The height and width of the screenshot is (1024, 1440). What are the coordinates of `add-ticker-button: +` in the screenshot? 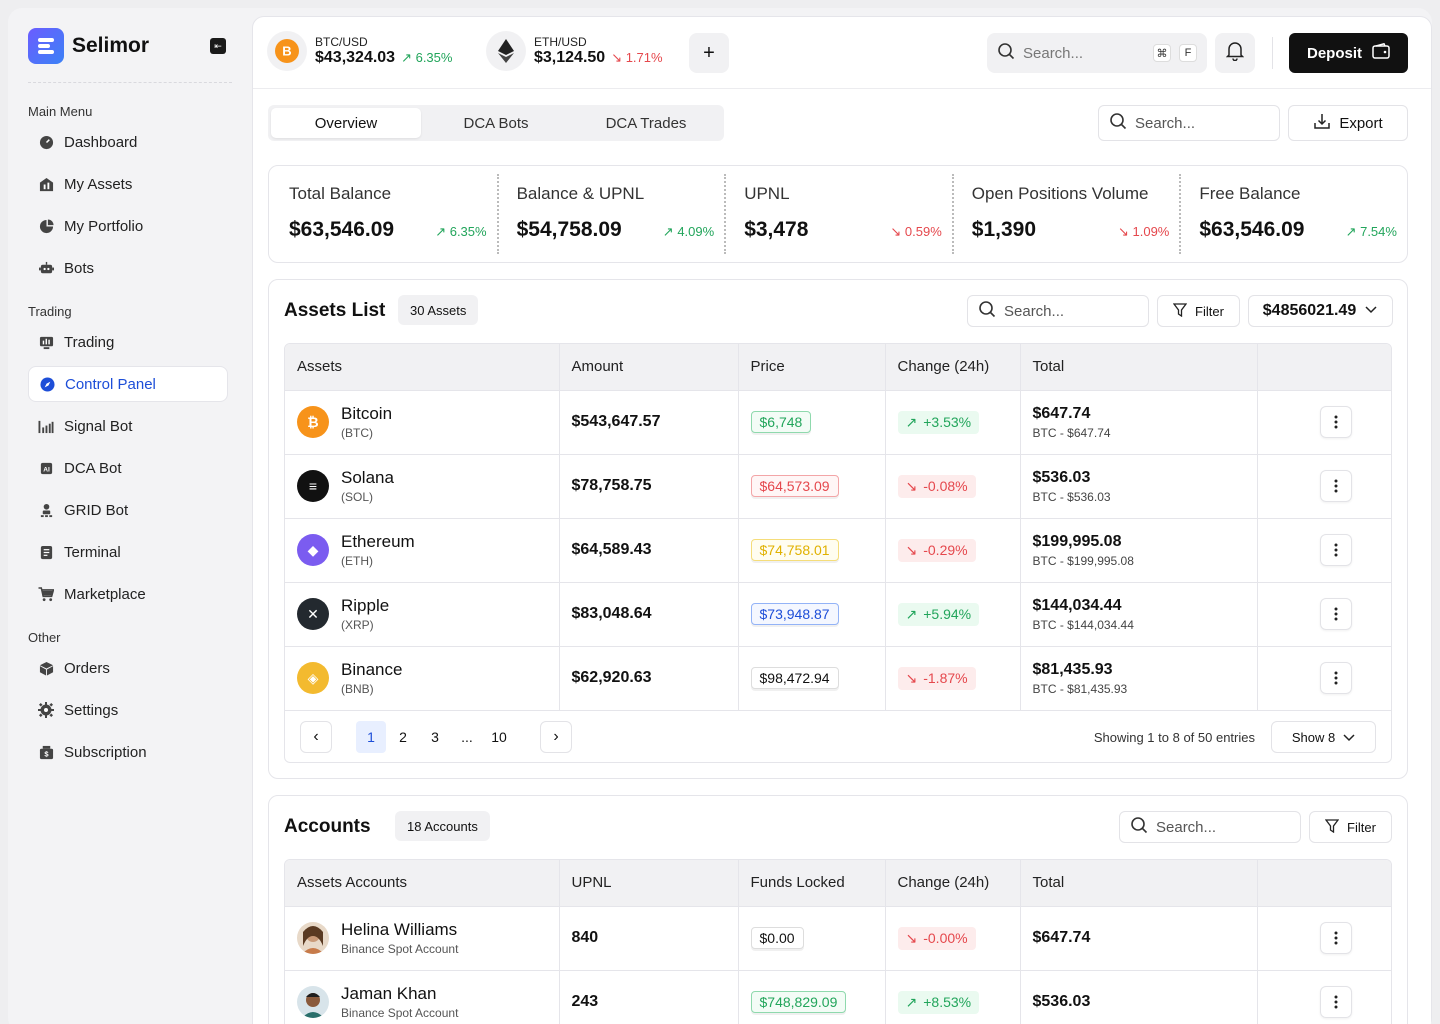 It's located at (709, 53).